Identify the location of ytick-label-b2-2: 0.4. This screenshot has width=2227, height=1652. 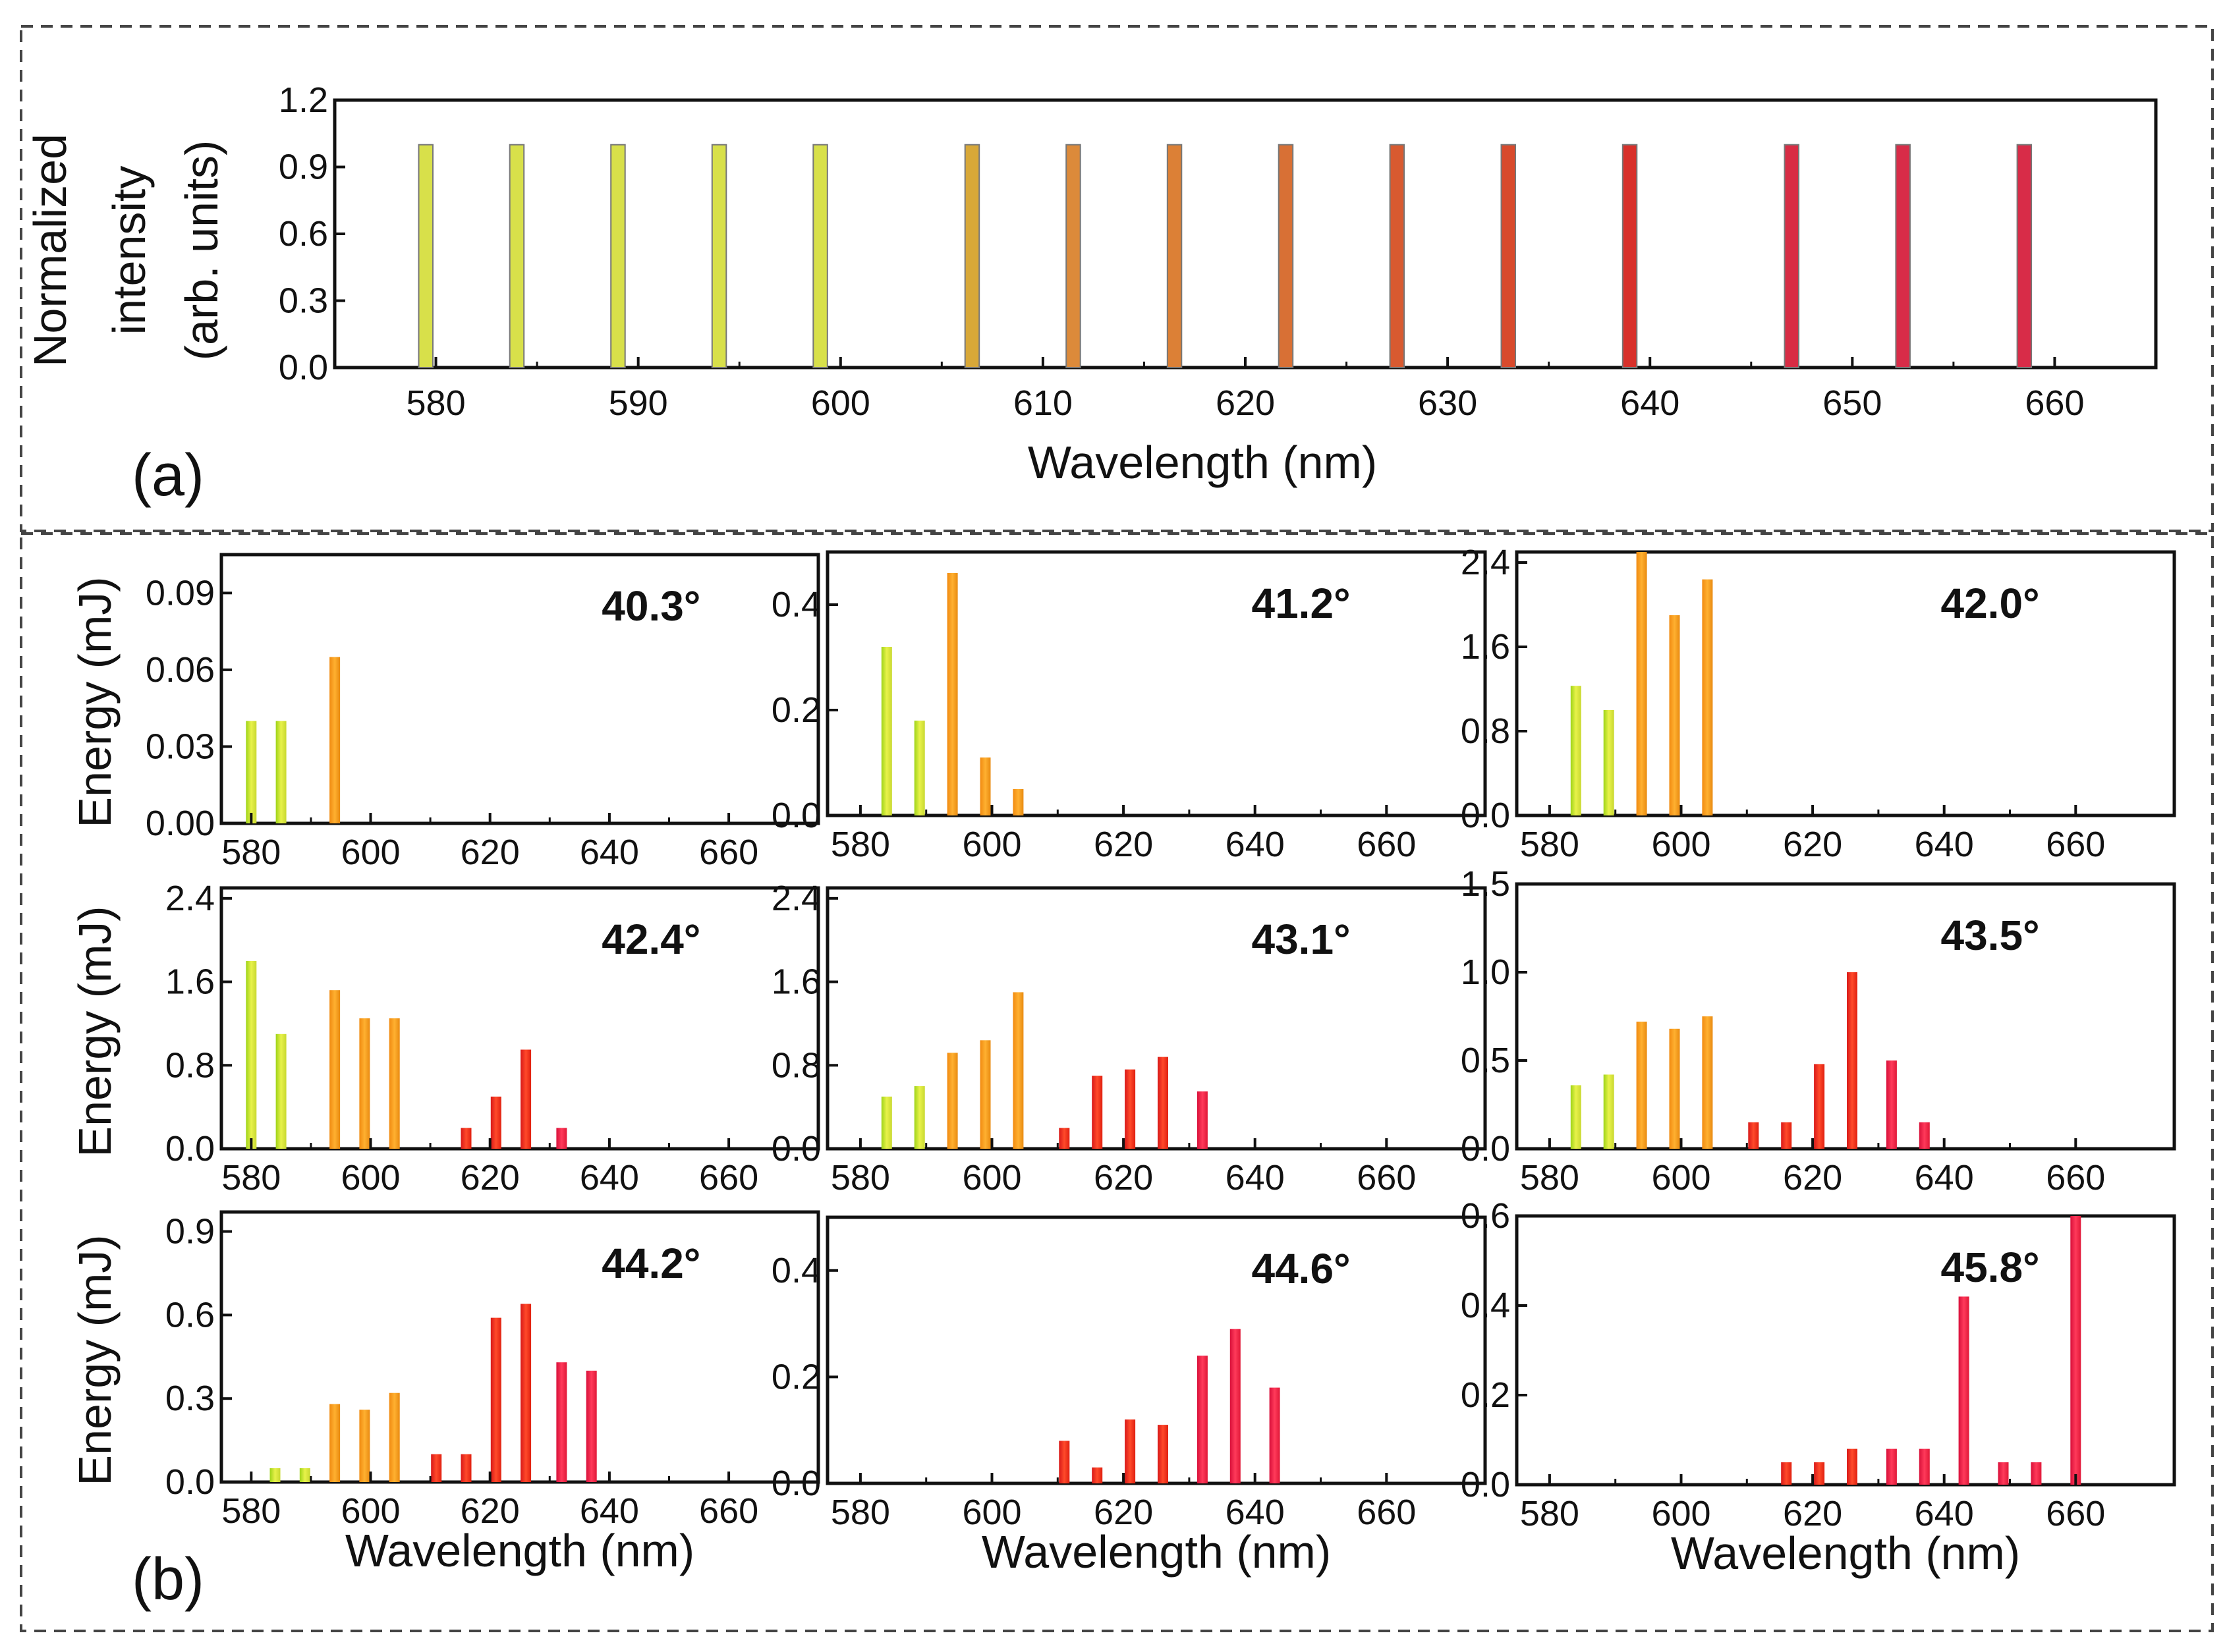
(796, 604).